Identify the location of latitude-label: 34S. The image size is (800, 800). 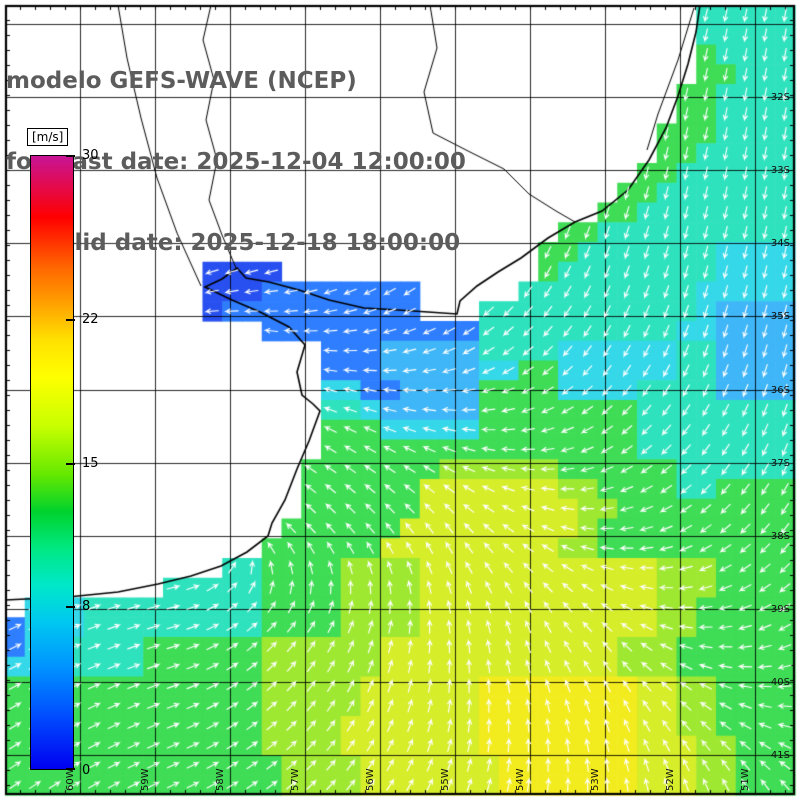
(780, 243).